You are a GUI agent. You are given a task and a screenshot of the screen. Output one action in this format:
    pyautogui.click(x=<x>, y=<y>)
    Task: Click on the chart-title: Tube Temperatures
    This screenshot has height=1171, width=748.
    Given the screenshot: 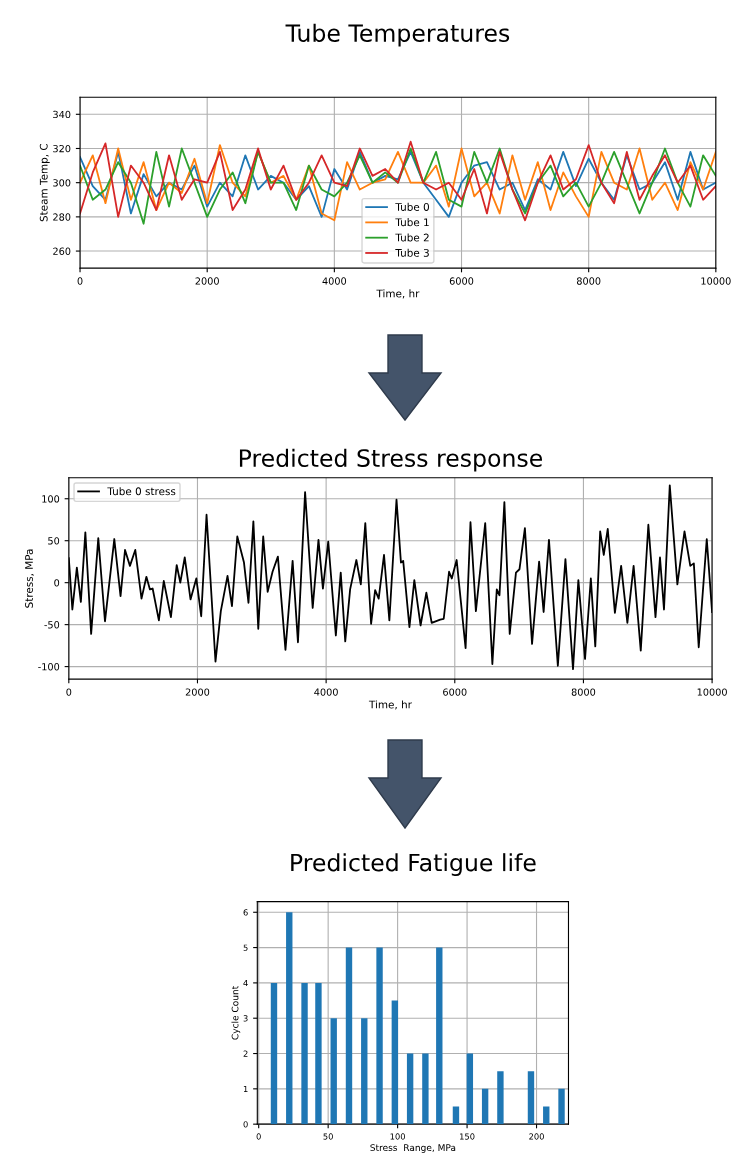 What is the action you would take?
    pyautogui.click(x=397, y=35)
    